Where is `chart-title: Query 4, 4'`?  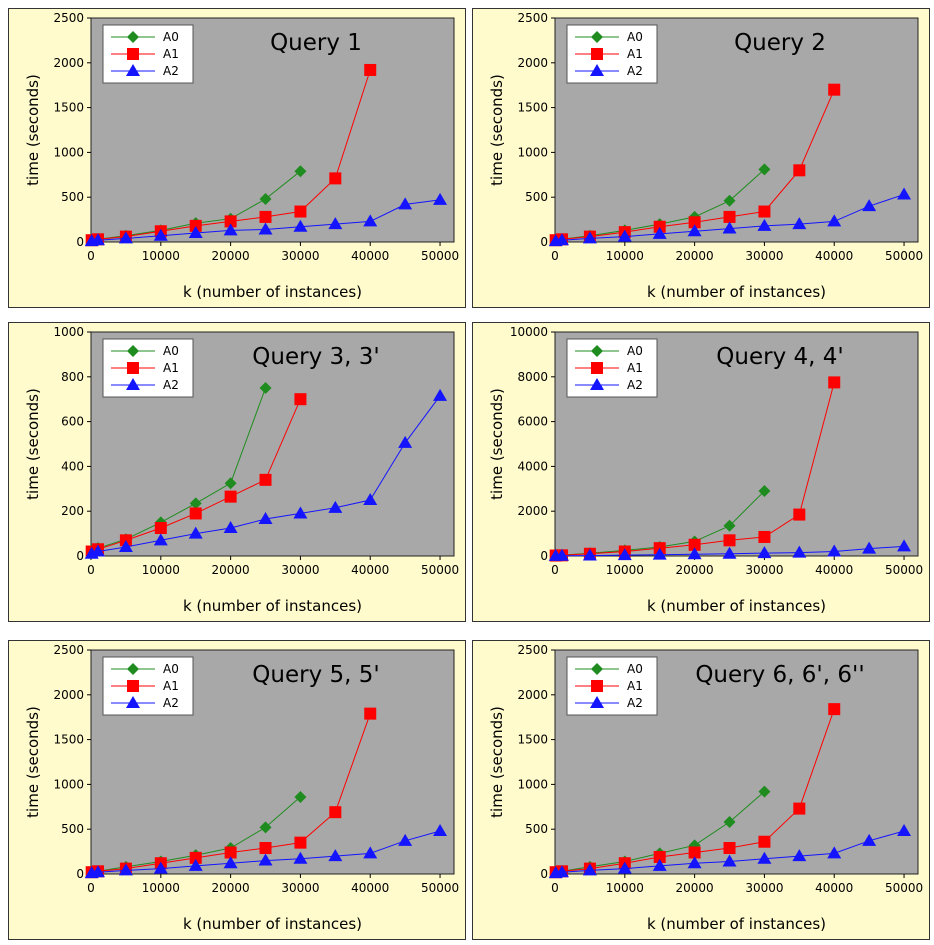
chart-title: Query 4, 4' is located at coordinates (779, 357).